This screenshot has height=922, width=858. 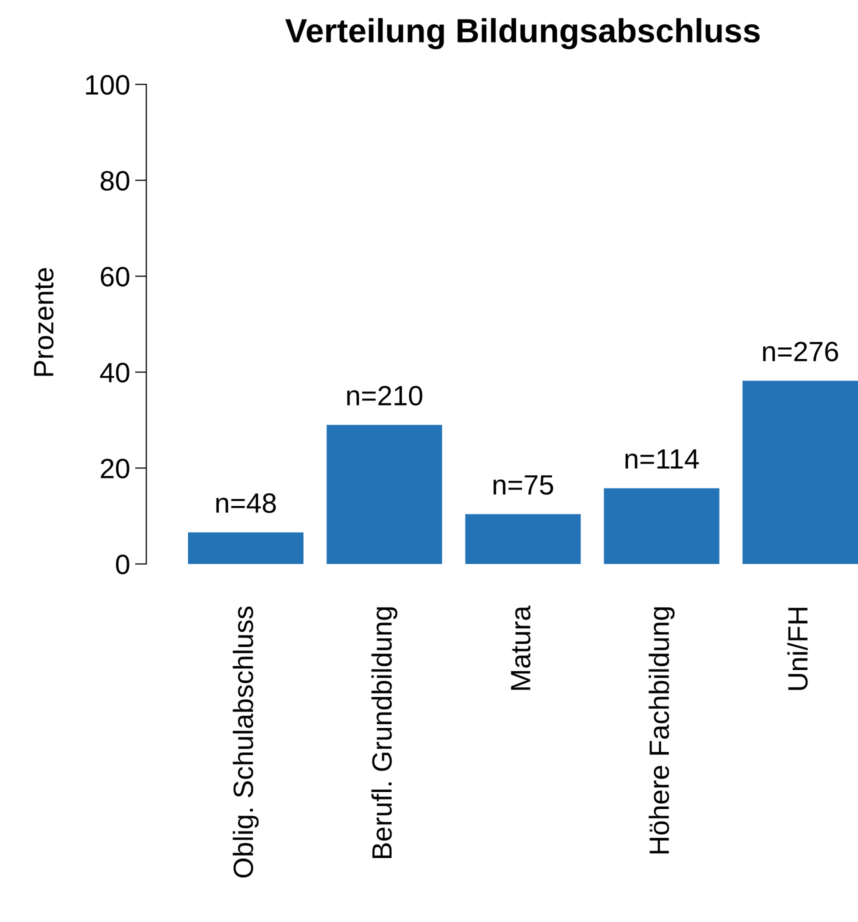 What do you see at coordinates (246, 503) in the screenshot?
I see `annotation: n=48` at bounding box center [246, 503].